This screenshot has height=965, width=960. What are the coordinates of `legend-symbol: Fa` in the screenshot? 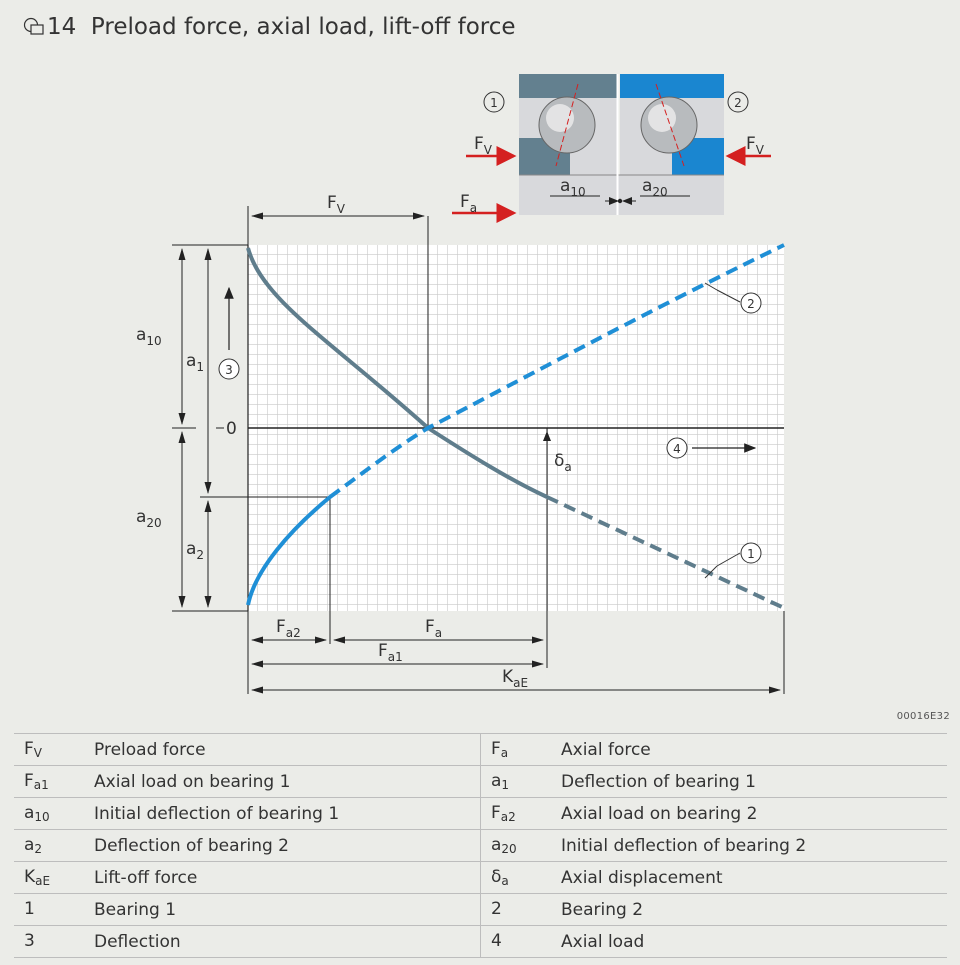 It's located at (520, 749).